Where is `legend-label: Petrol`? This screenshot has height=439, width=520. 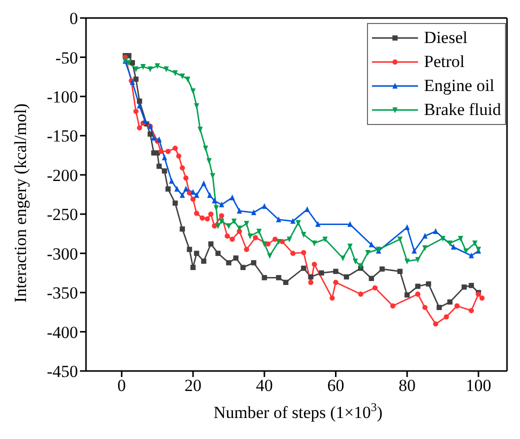 legend-label: Petrol is located at coordinates (444, 62).